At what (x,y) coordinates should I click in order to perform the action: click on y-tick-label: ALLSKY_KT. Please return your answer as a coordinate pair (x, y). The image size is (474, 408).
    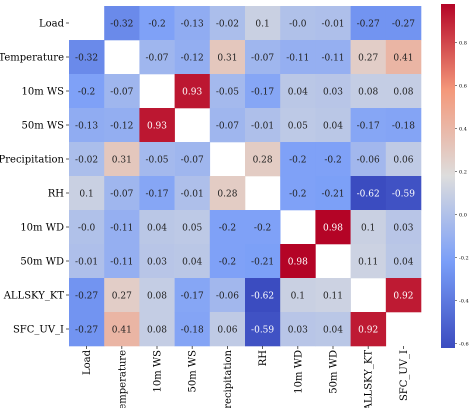
    Looking at the image, I should click on (34, 296).